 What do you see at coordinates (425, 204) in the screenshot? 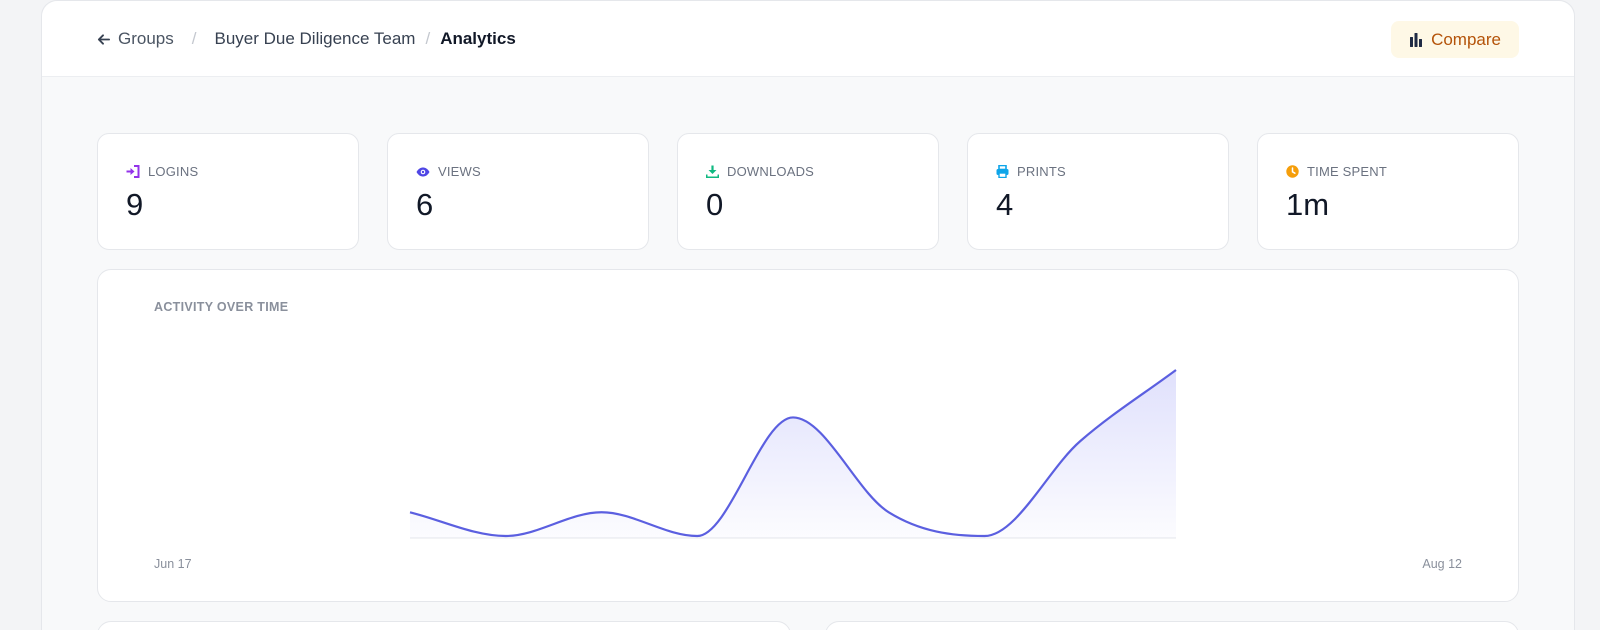
I see `stat-value: 6` at bounding box center [425, 204].